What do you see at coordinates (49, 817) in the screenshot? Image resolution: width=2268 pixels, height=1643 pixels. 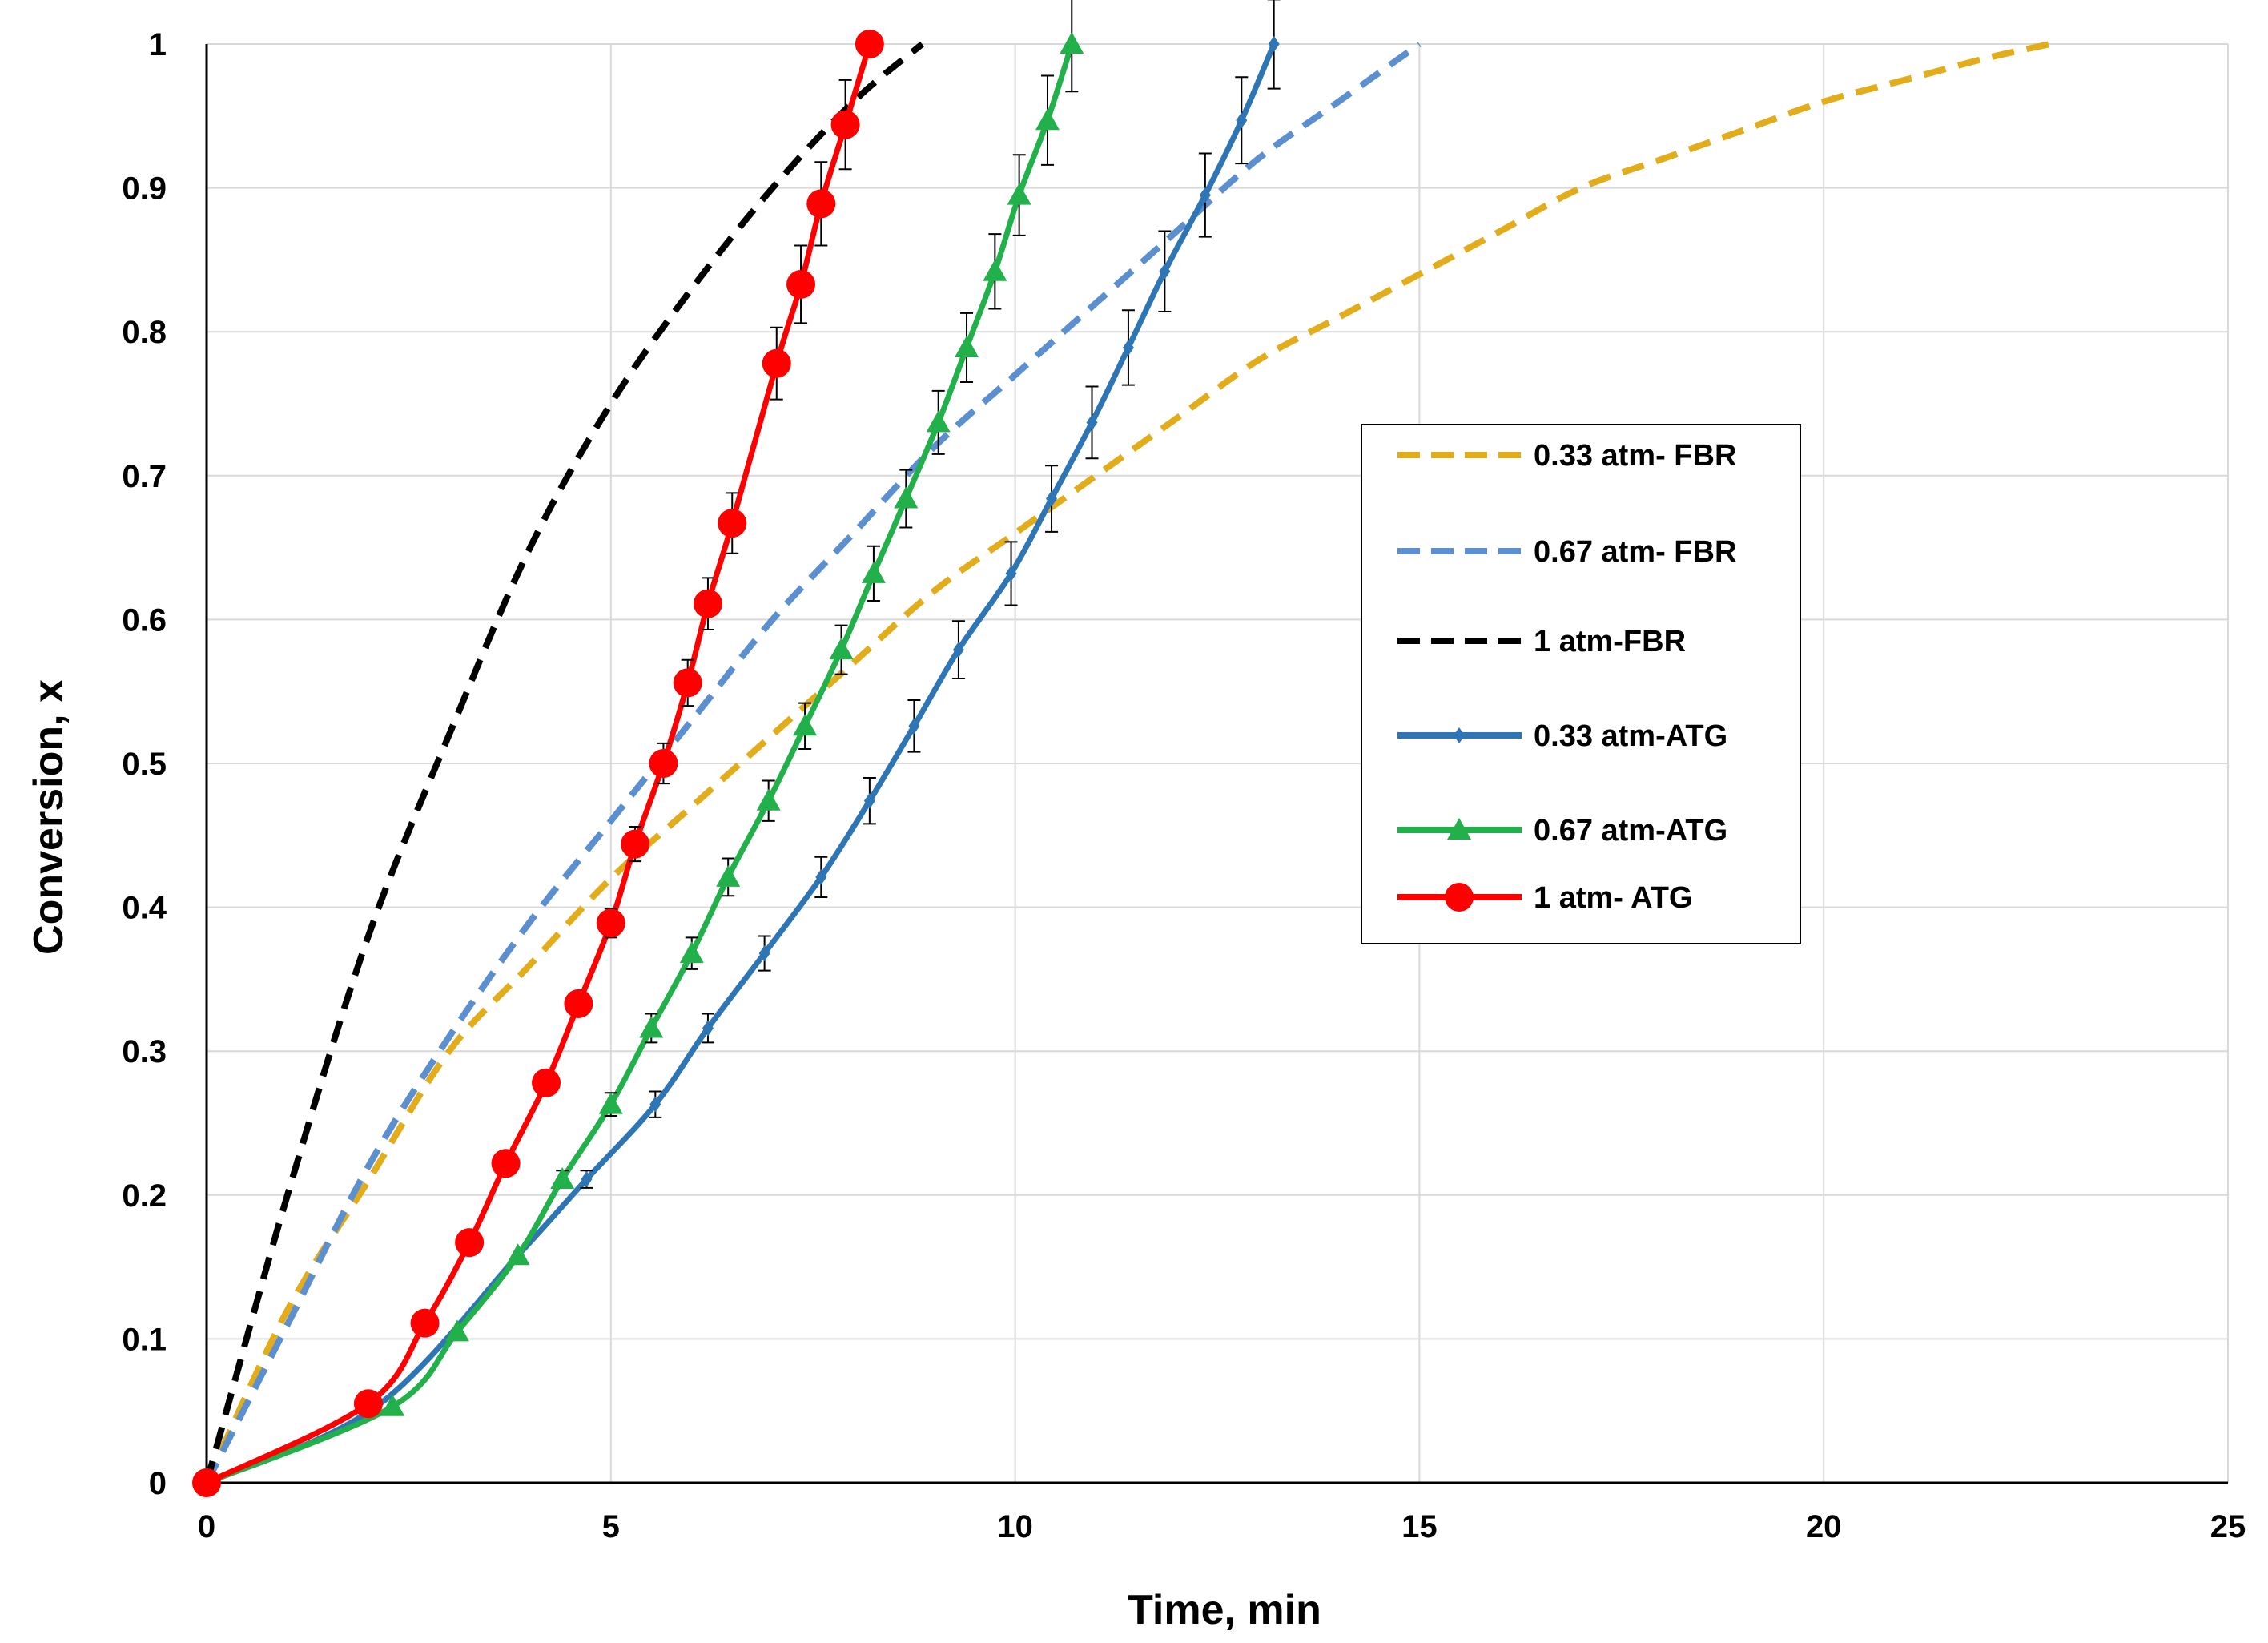 I see `y-axis-title: Conversion, x` at bounding box center [49, 817].